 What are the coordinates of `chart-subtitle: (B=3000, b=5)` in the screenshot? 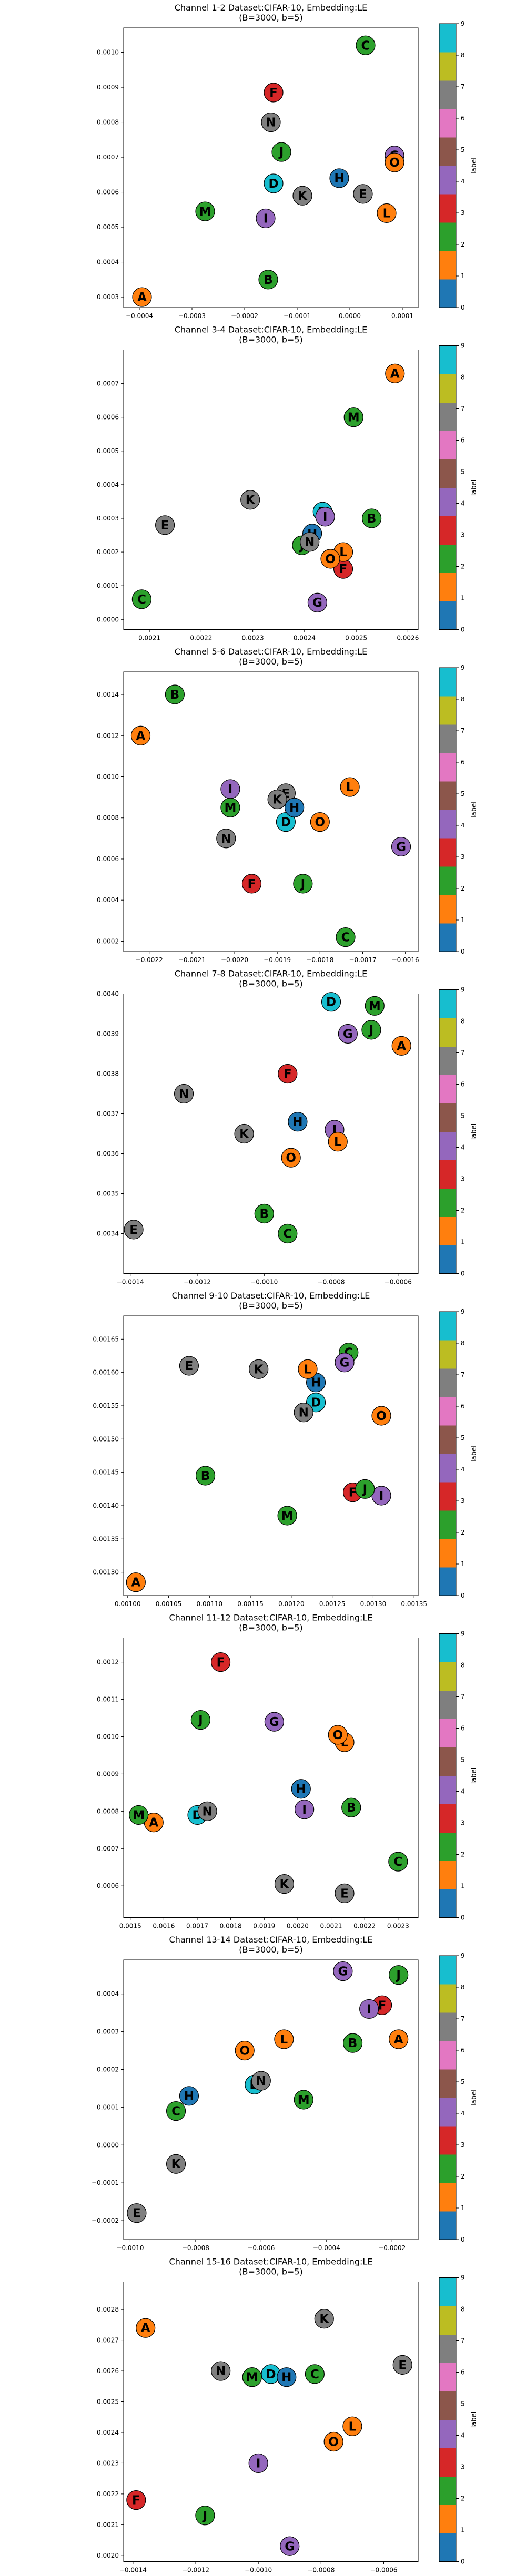 It's located at (271, 984).